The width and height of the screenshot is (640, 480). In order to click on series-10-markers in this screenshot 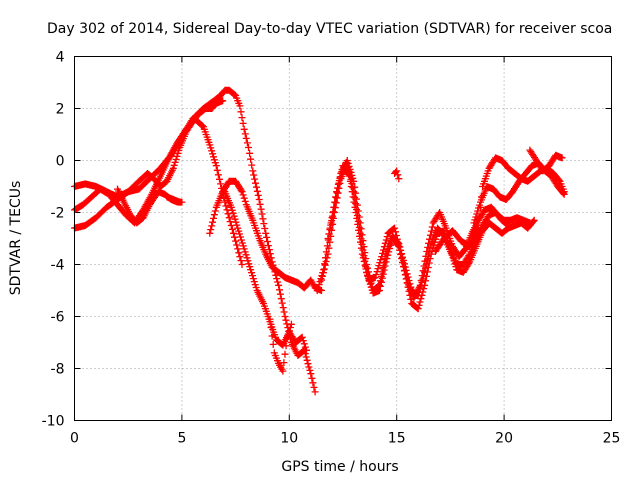, I will do `click(418, 228)`.